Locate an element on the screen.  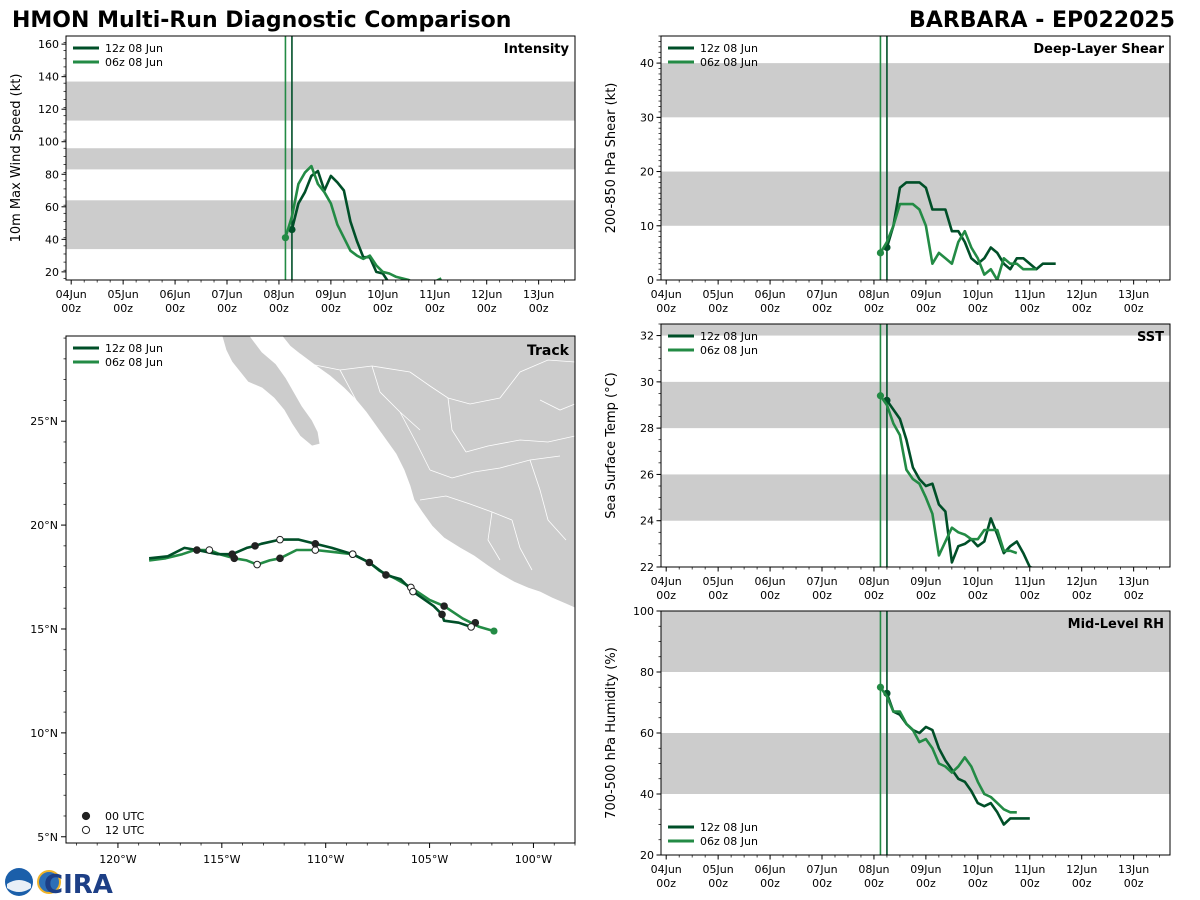
intensity-frame is located at coordinates (320, 158).